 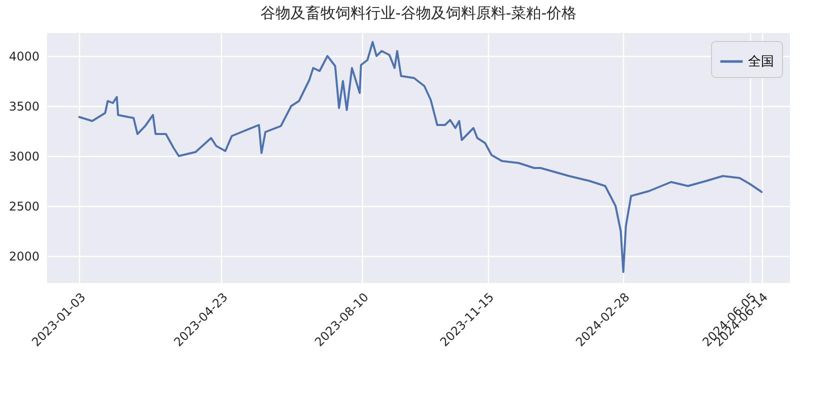 I want to click on chart-title: 谷物及畜牧饲料行业-谷物及饲料原料-菜粕-价格, so click(x=418, y=13).